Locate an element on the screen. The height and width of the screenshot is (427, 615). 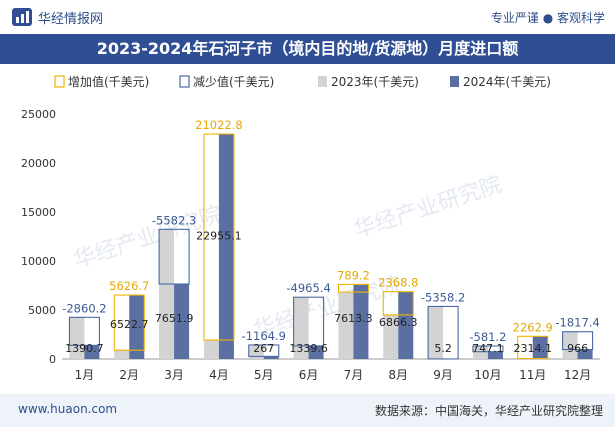
decrease-label: -1817.4 is located at coordinates (577, 323).